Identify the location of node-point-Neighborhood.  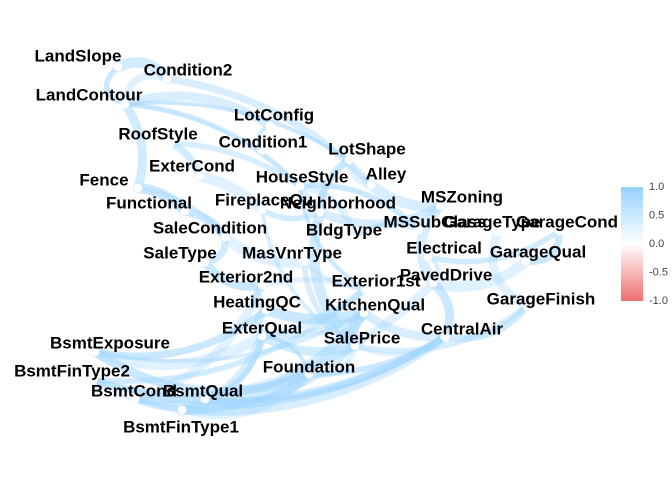
(320, 212).